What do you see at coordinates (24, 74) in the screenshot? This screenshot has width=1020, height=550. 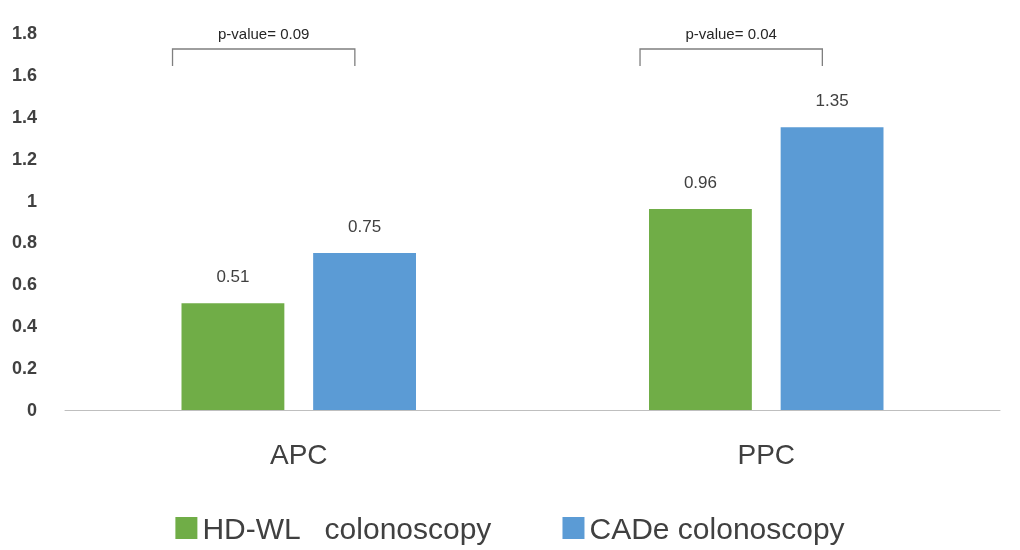 I see `y-tick-label: 1.6` at bounding box center [24, 74].